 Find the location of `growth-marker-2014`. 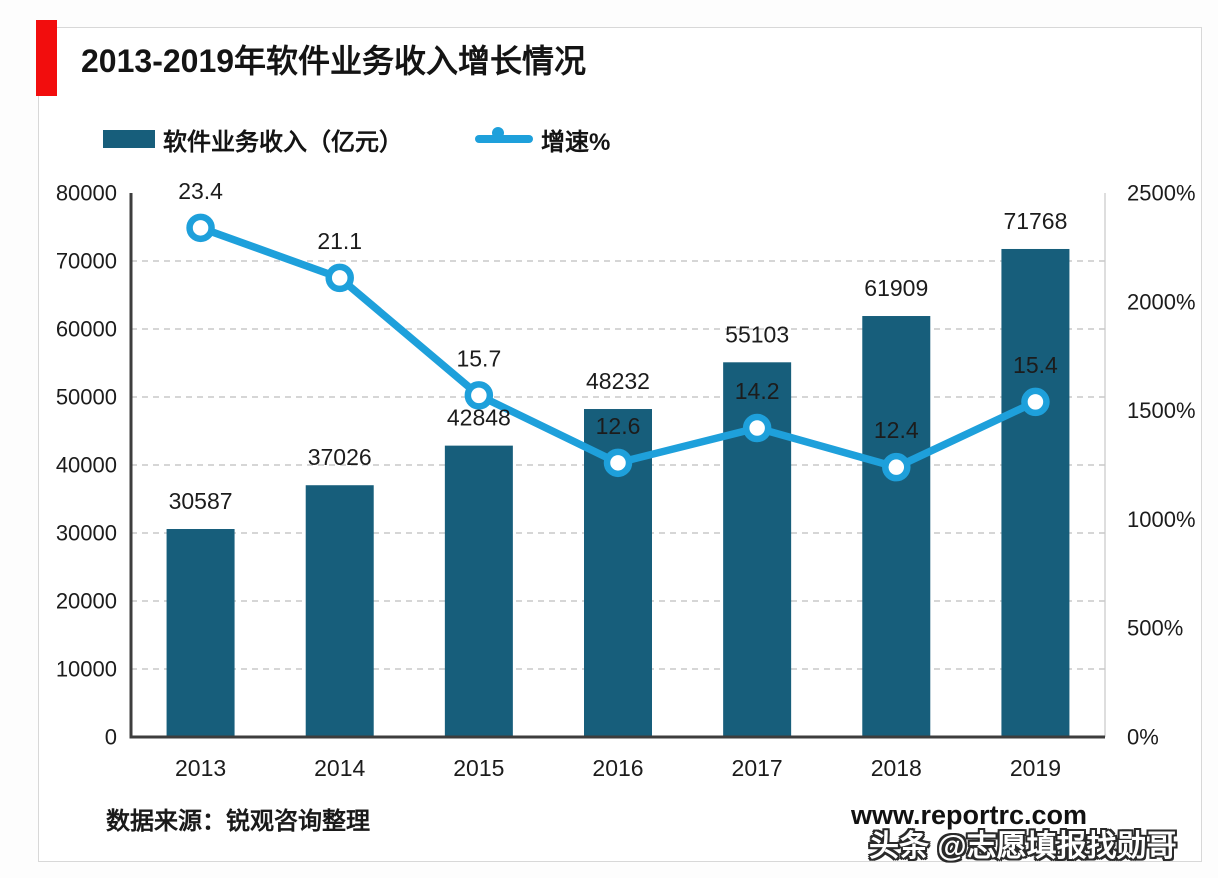

growth-marker-2014 is located at coordinates (339, 278).